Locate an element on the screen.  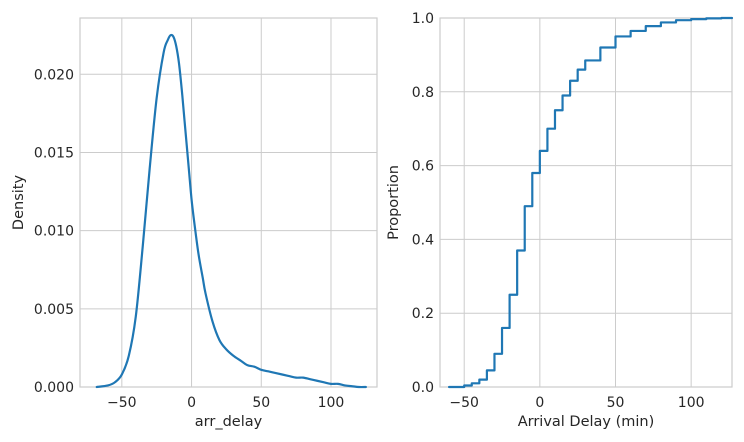
kde-x-tick-label: −50 is located at coordinates (122, 403).